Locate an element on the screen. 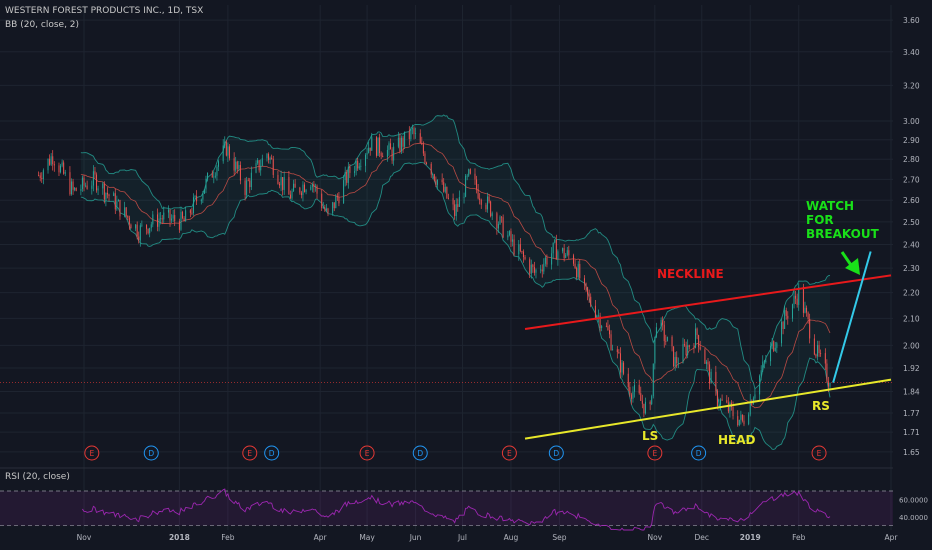 This screenshot has width=932, height=550. y-tick-label: 3.60 is located at coordinates (911, 20).